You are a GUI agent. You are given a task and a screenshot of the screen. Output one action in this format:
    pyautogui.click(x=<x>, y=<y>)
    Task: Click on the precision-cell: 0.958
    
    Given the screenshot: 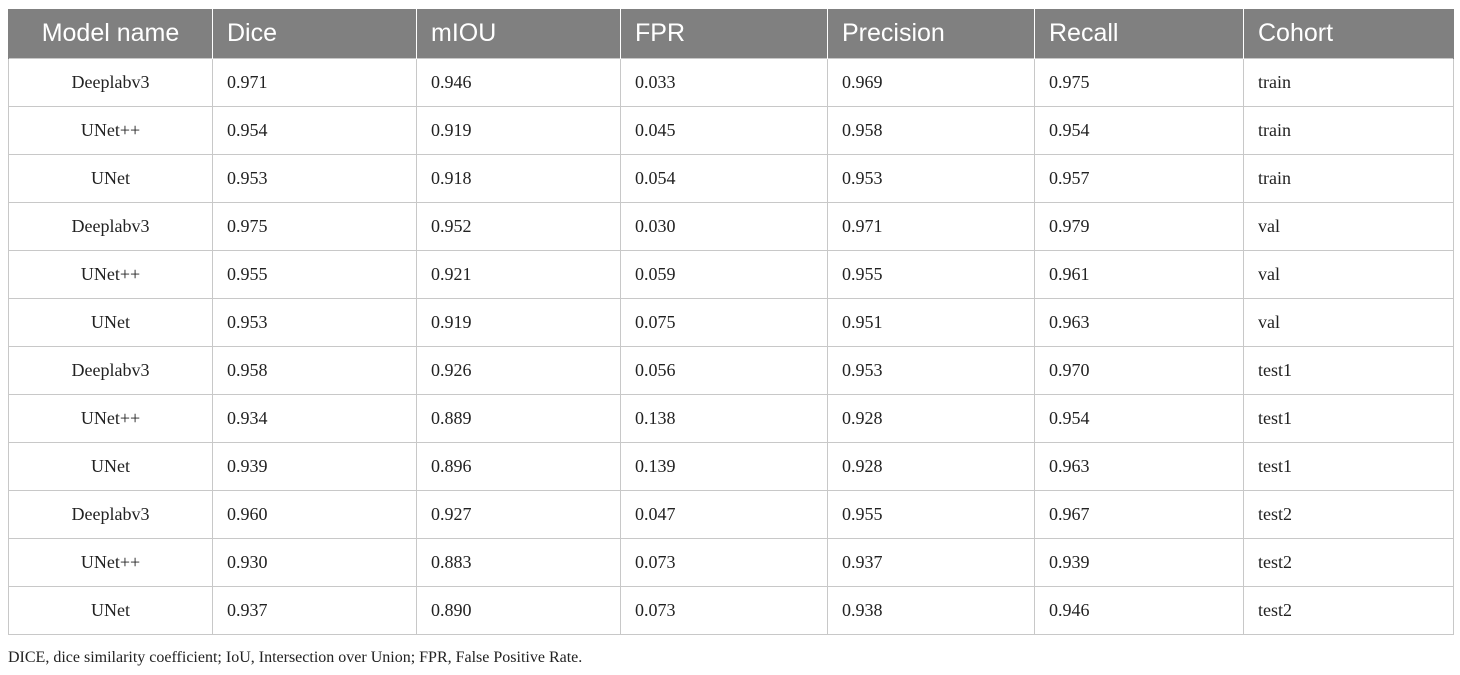 What is the action you would take?
    pyautogui.click(x=931, y=130)
    